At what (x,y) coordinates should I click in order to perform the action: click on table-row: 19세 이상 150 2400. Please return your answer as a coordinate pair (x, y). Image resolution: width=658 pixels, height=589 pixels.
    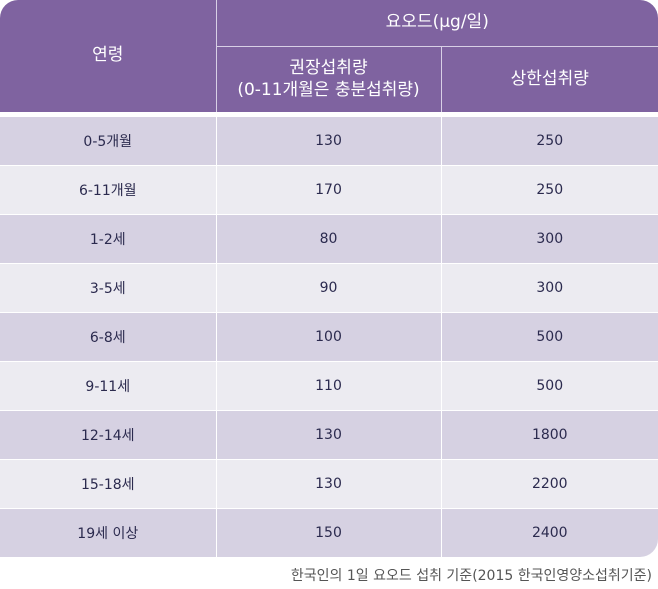
    Looking at the image, I should click on (329, 532).